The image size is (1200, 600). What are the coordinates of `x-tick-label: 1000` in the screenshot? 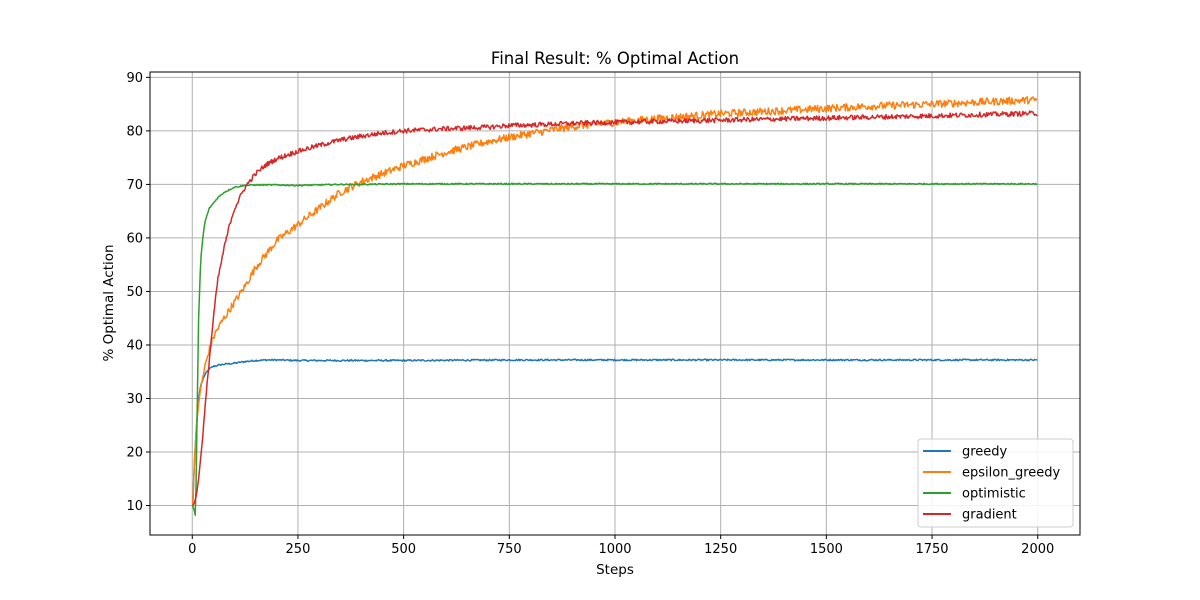 It's located at (614, 549).